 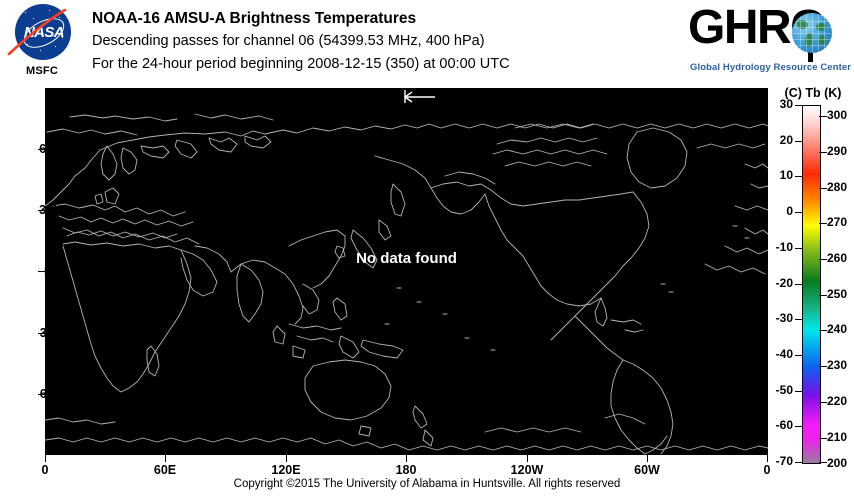 What do you see at coordinates (837, 150) in the screenshot?
I see `colorbar-right-label-290: 290` at bounding box center [837, 150].